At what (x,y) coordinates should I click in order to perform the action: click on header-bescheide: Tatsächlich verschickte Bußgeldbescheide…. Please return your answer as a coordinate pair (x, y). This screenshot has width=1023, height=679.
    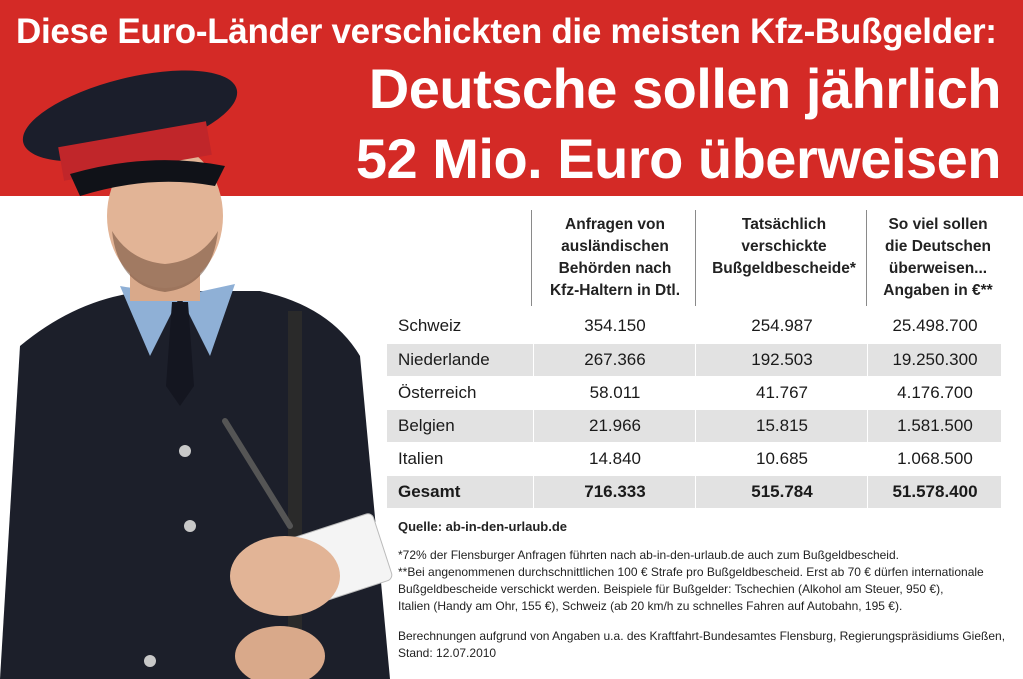
    Looking at the image, I should click on (784, 260).